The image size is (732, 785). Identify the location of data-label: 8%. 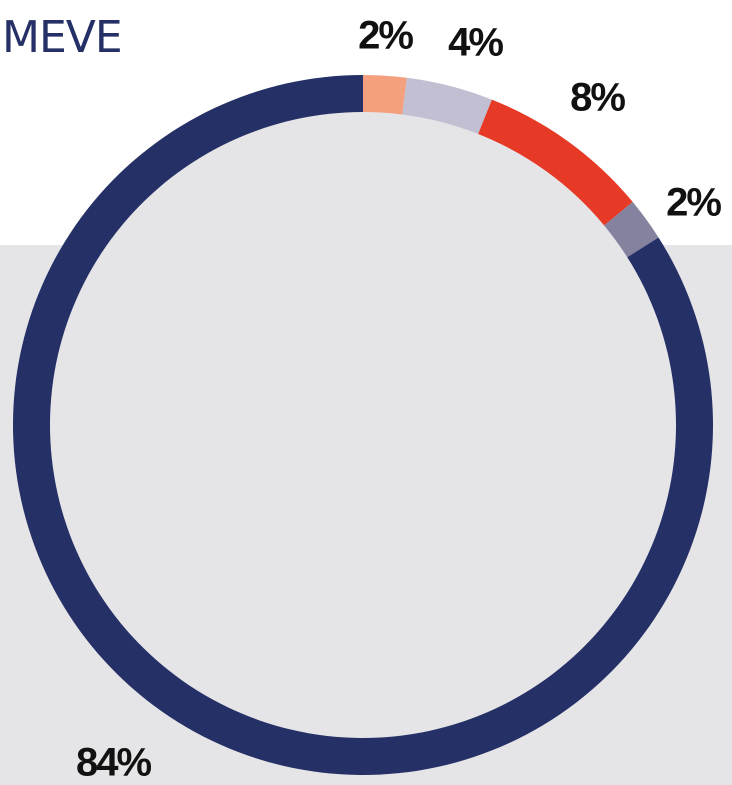
(597, 98).